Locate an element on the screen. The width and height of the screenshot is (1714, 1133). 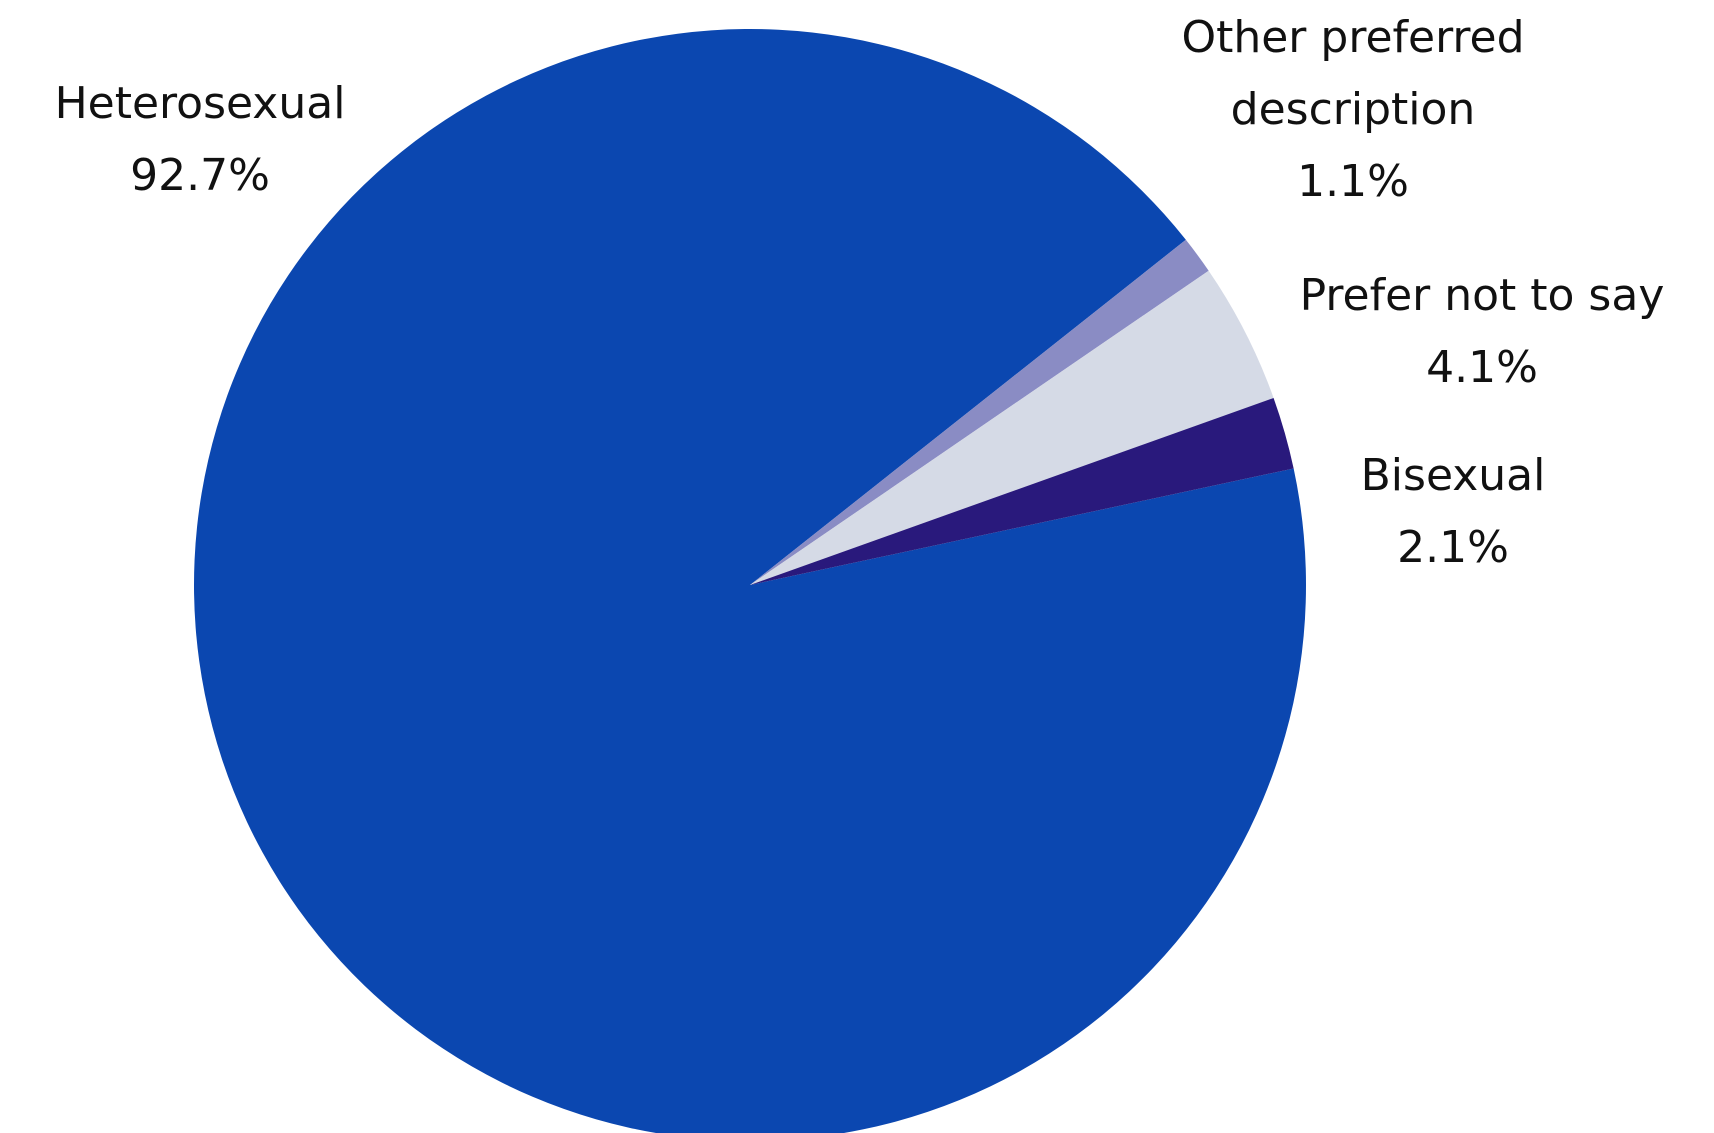
slice-value-label: 4.1% is located at coordinates (1482, 367).